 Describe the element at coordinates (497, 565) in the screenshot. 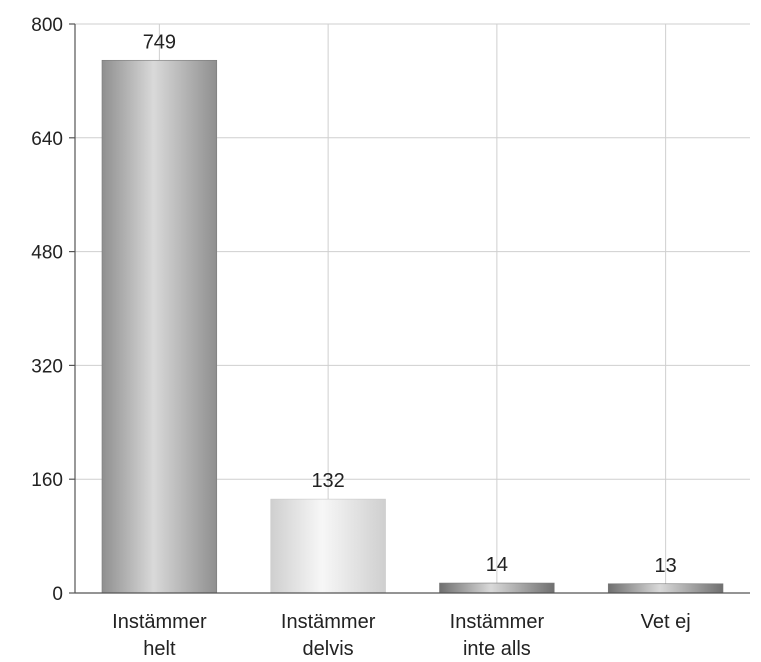

I see `data-label: 14` at that location.